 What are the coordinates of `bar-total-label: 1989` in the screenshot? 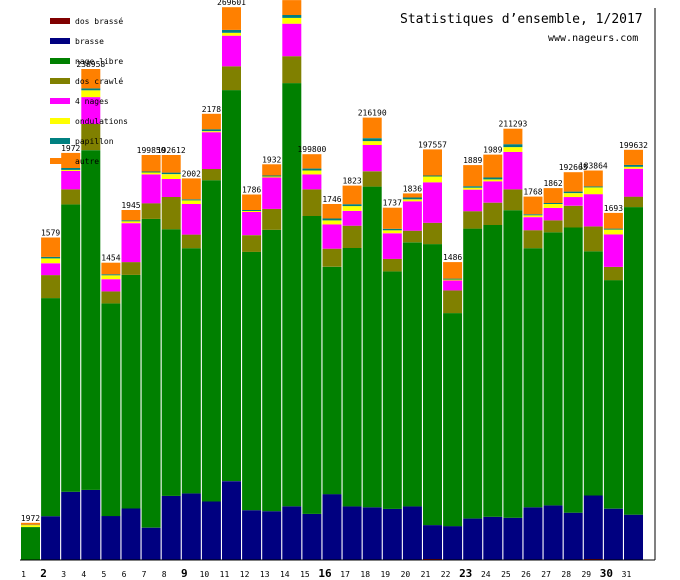 It's located at (492, 150).